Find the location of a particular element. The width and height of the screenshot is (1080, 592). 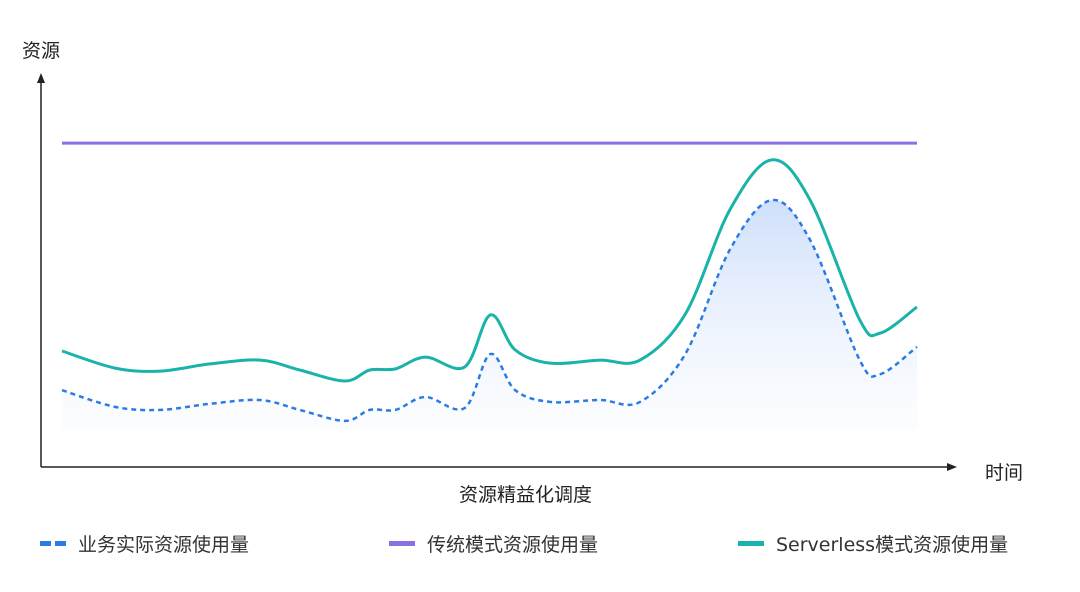

y-axis-arrow-icon is located at coordinates (41, 78).